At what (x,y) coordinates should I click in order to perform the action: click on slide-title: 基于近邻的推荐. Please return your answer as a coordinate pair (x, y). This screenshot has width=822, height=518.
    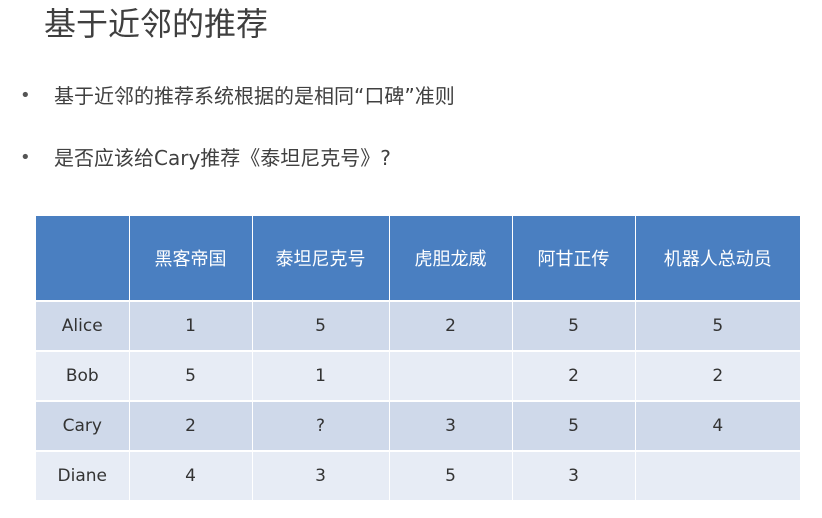
    Looking at the image, I should click on (156, 24).